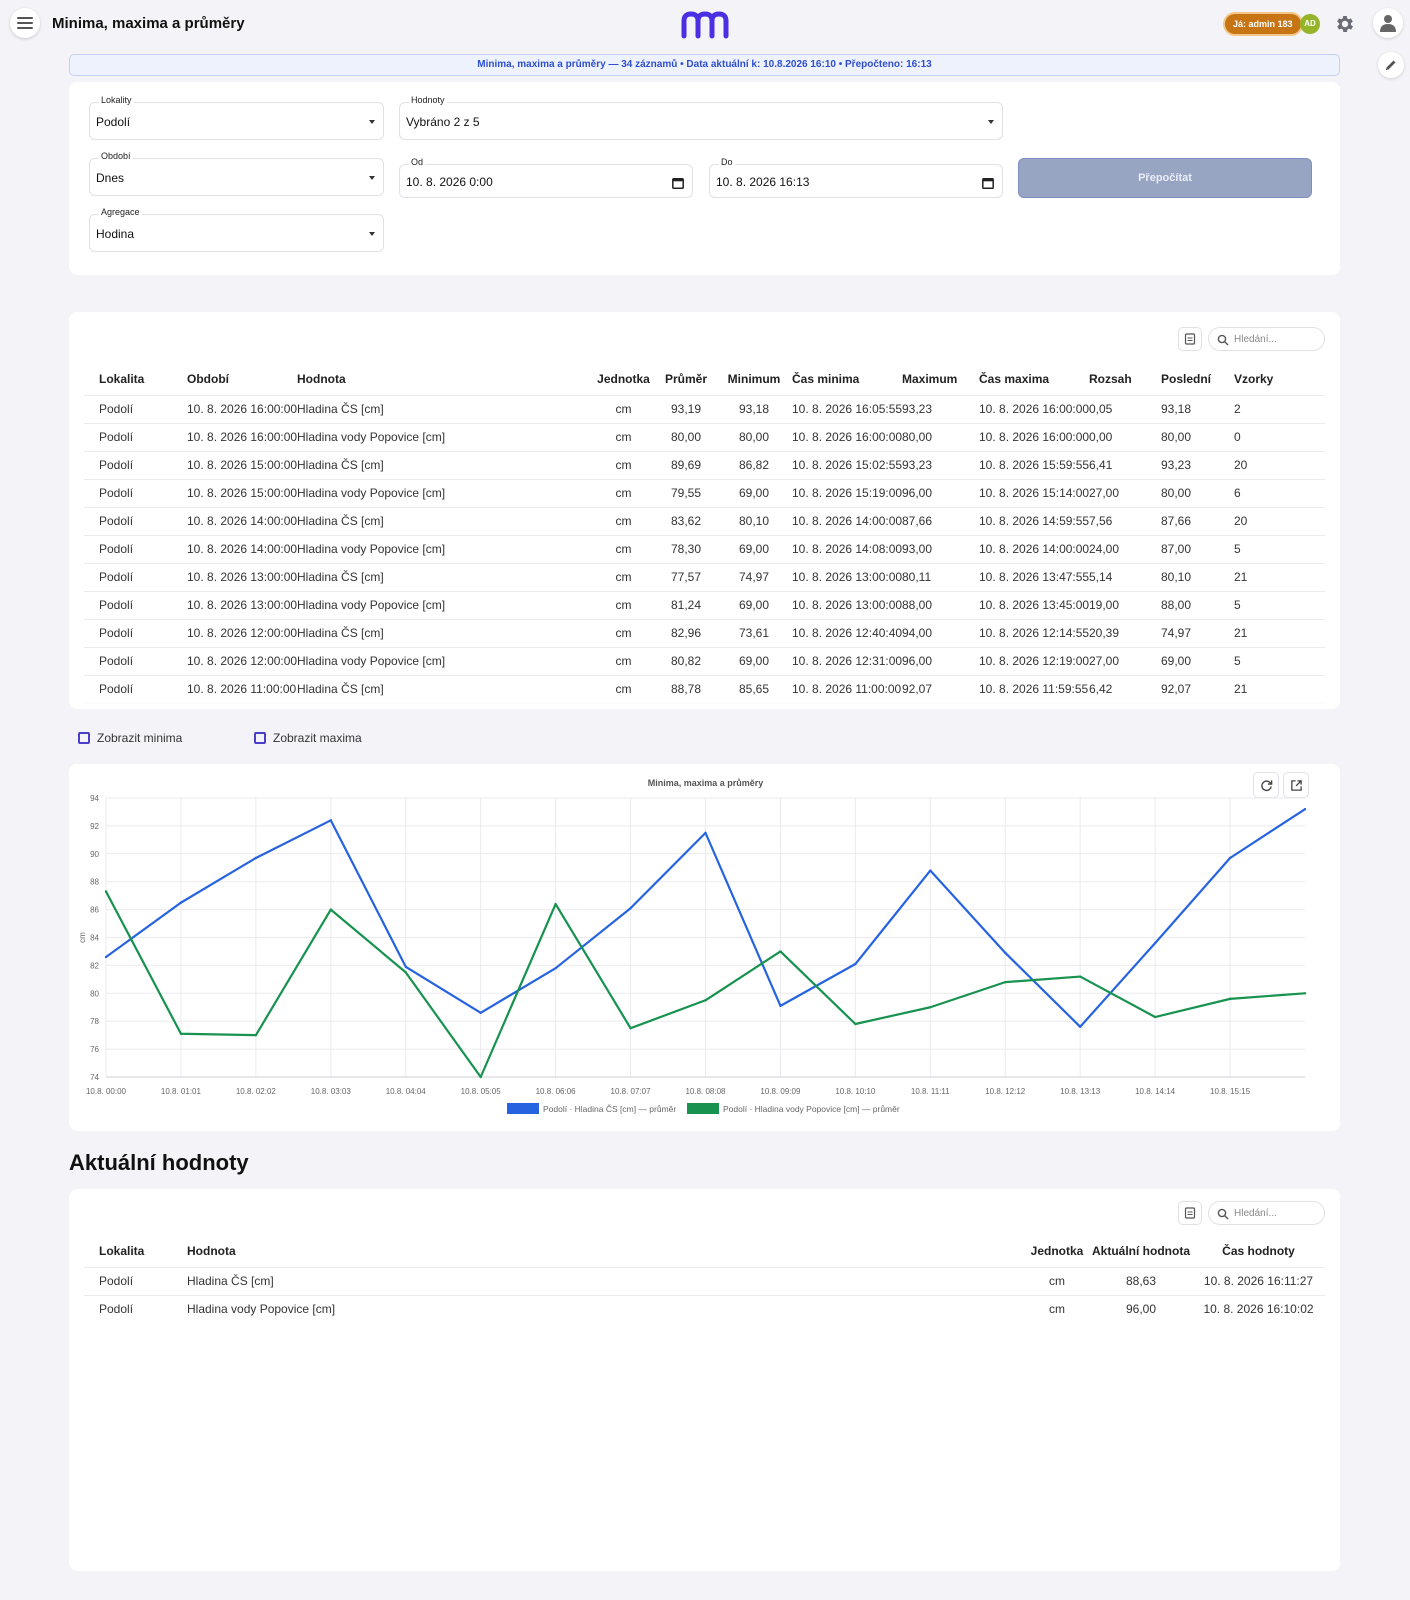  I want to click on agregace-select: Agregace Hodina, so click(236, 229).